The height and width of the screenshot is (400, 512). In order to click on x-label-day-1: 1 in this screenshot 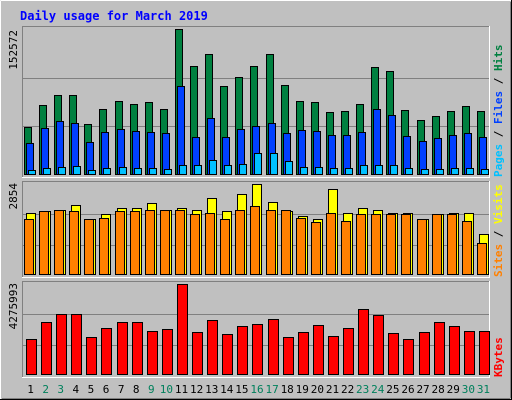, I will do `click(30, 389)`.